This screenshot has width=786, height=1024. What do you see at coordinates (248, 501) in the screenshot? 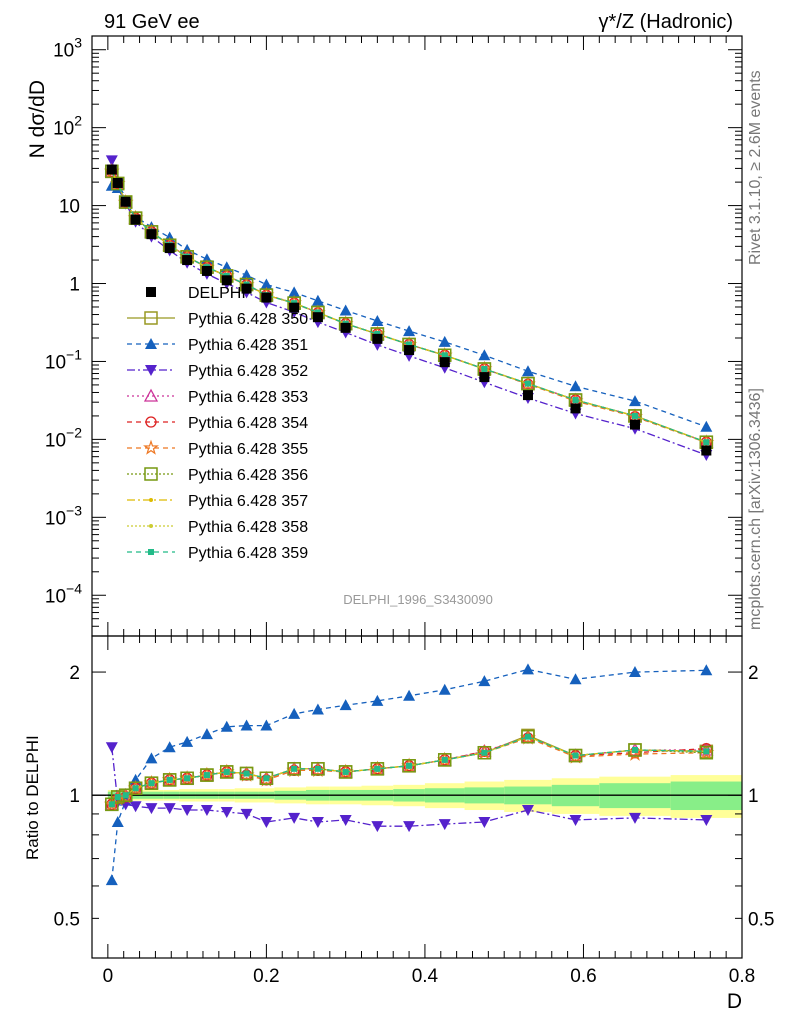
I see `legend-label: Pythia 6.428 357` at bounding box center [248, 501].